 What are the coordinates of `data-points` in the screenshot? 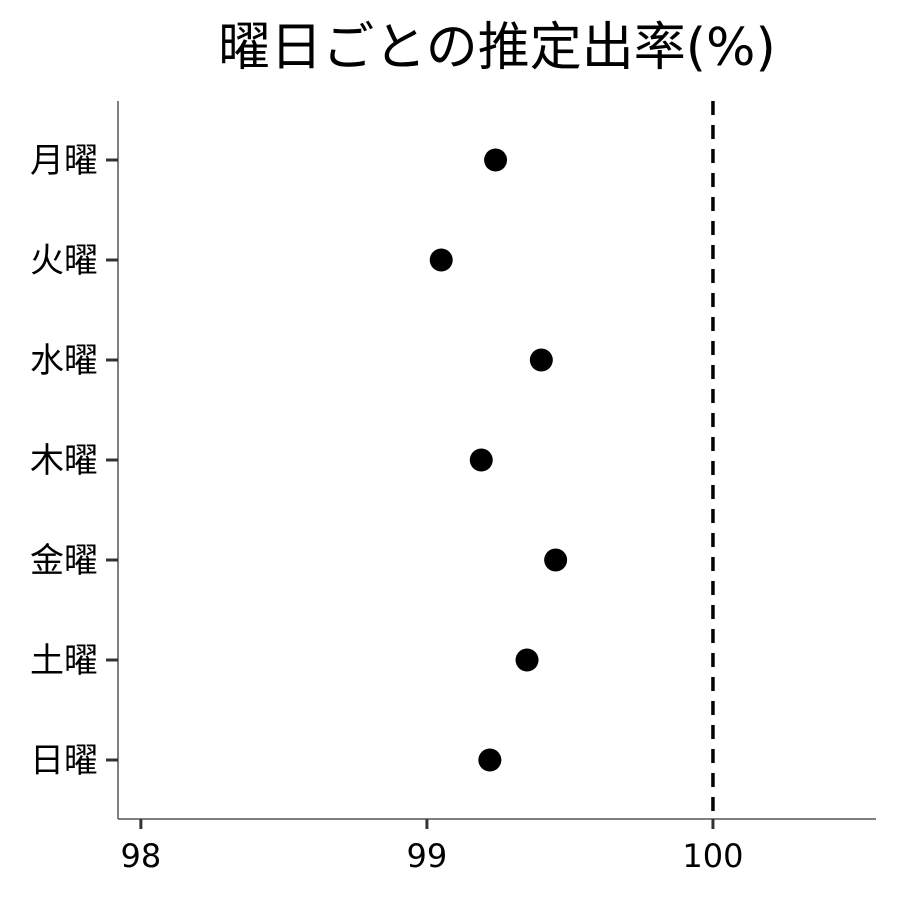 It's located at (498, 460).